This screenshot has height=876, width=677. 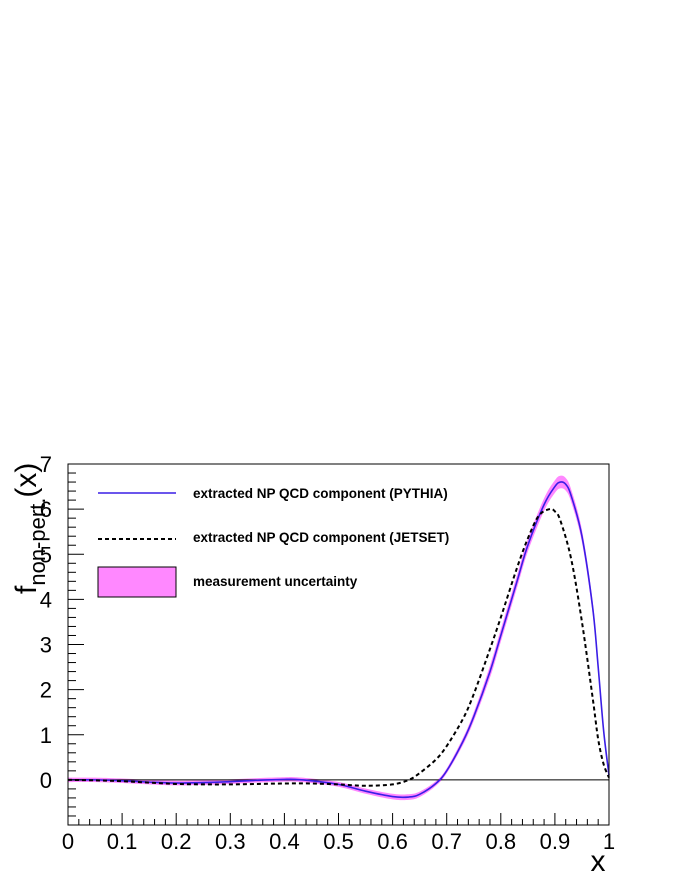 I want to click on y-tick-label: 6, so click(x=46, y=509).